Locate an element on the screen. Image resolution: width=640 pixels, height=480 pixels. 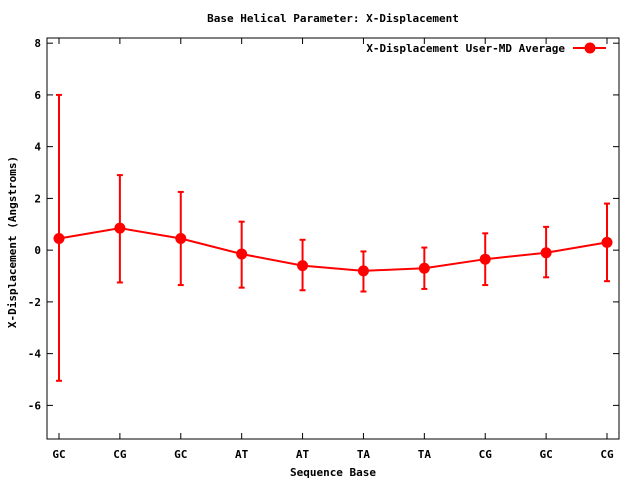
legend: X-Displacement User-MD Average is located at coordinates (486, 48).